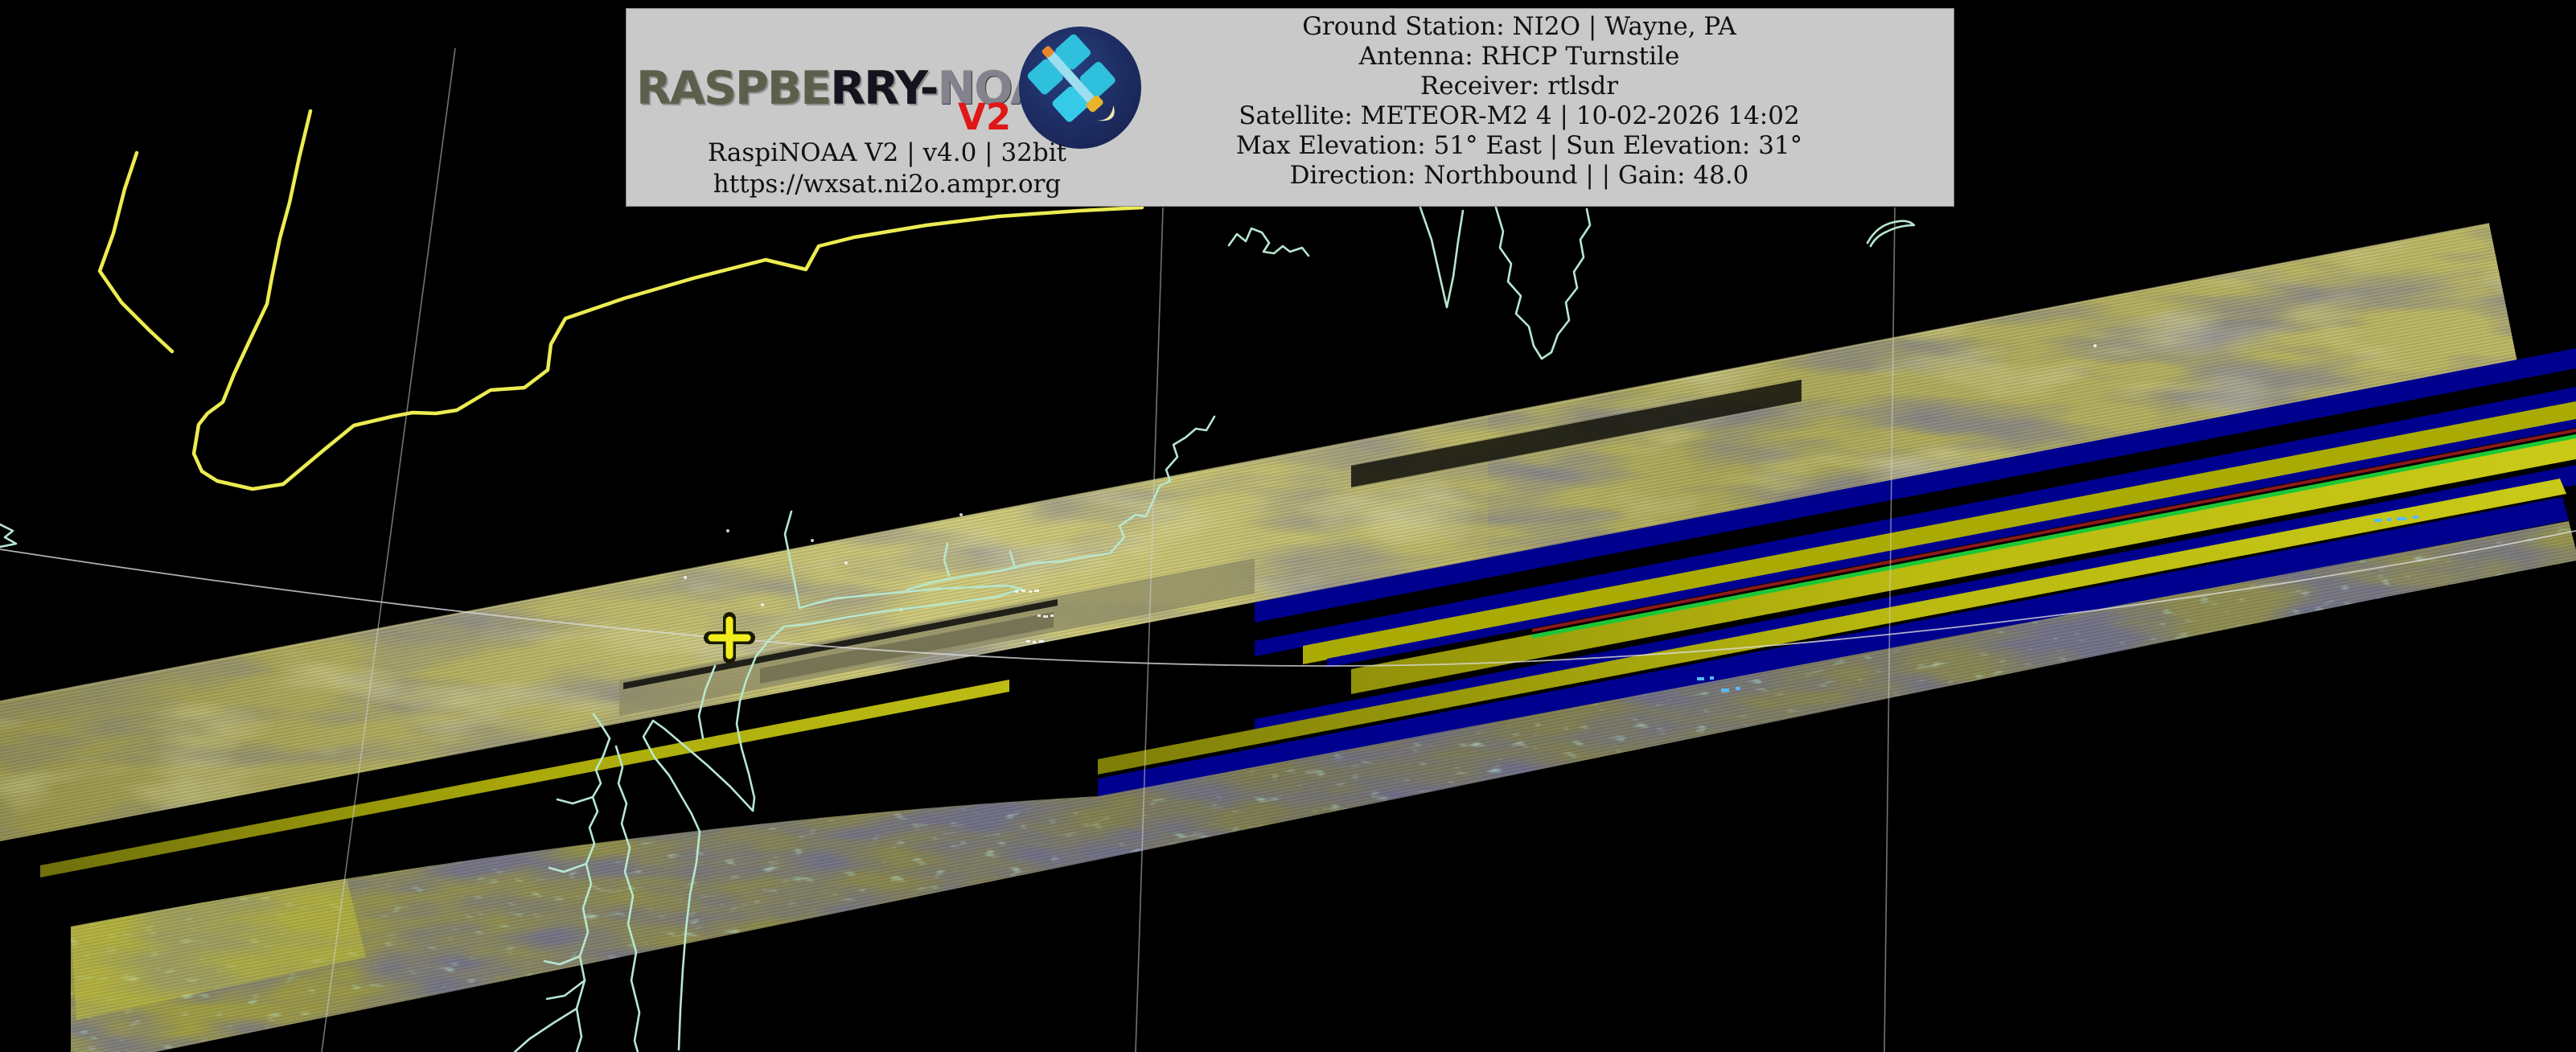 This screenshot has width=2576, height=1052. I want to click on direction-gain-line: Direction: Northbound | | Gain: 48.0, so click(1519, 175).